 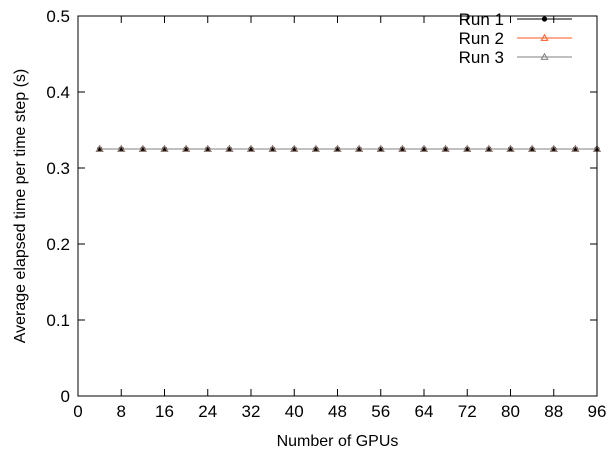 What do you see at coordinates (58, 206) in the screenshot?
I see `y-tick-labels: 0 0.1 0.2 0.3 0.4 0.5` at bounding box center [58, 206].